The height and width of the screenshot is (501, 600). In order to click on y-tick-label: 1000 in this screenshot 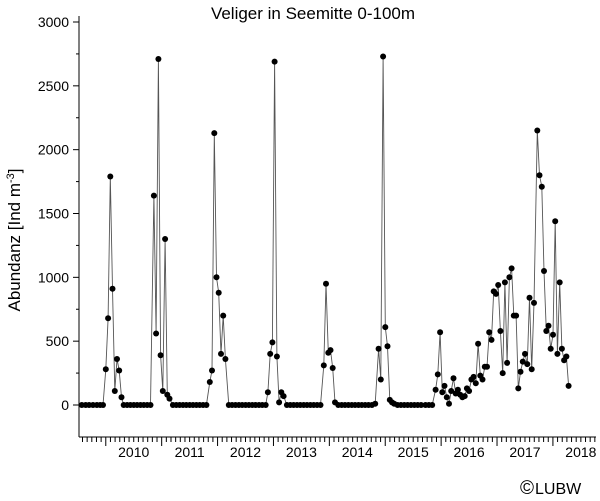, I will do `click(53, 277)`.